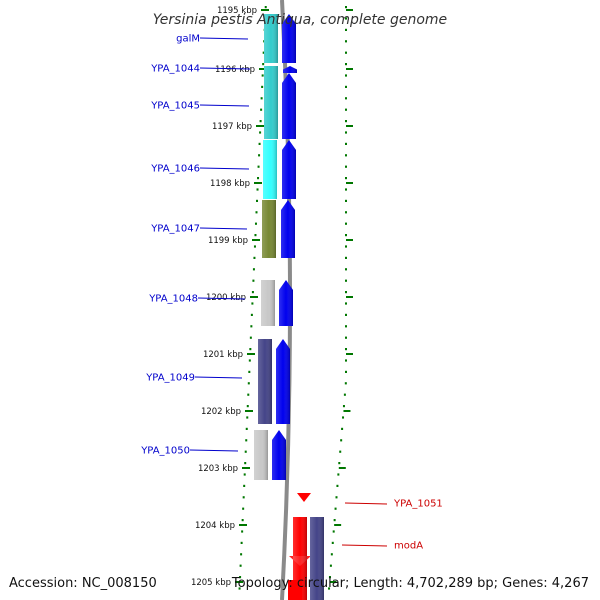 The image size is (600, 600). I want to click on ruler-tick-label: 1204 kbp, so click(215, 526).